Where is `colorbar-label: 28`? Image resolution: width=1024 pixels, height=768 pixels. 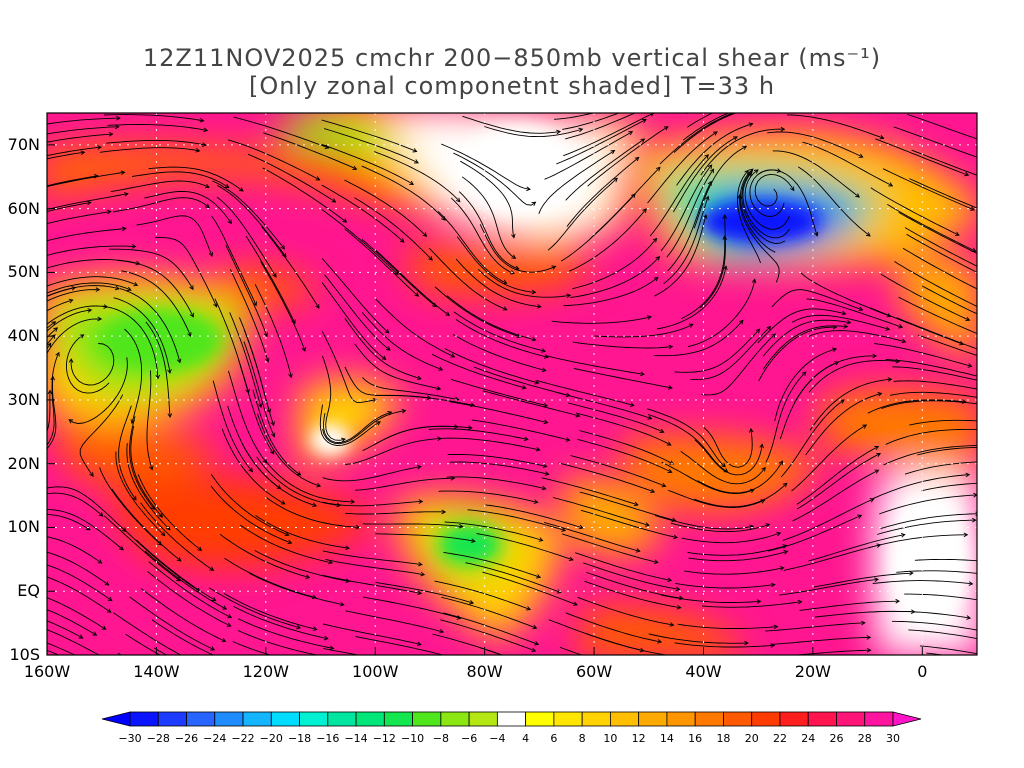 colorbar-label: 28 is located at coordinates (864, 738).